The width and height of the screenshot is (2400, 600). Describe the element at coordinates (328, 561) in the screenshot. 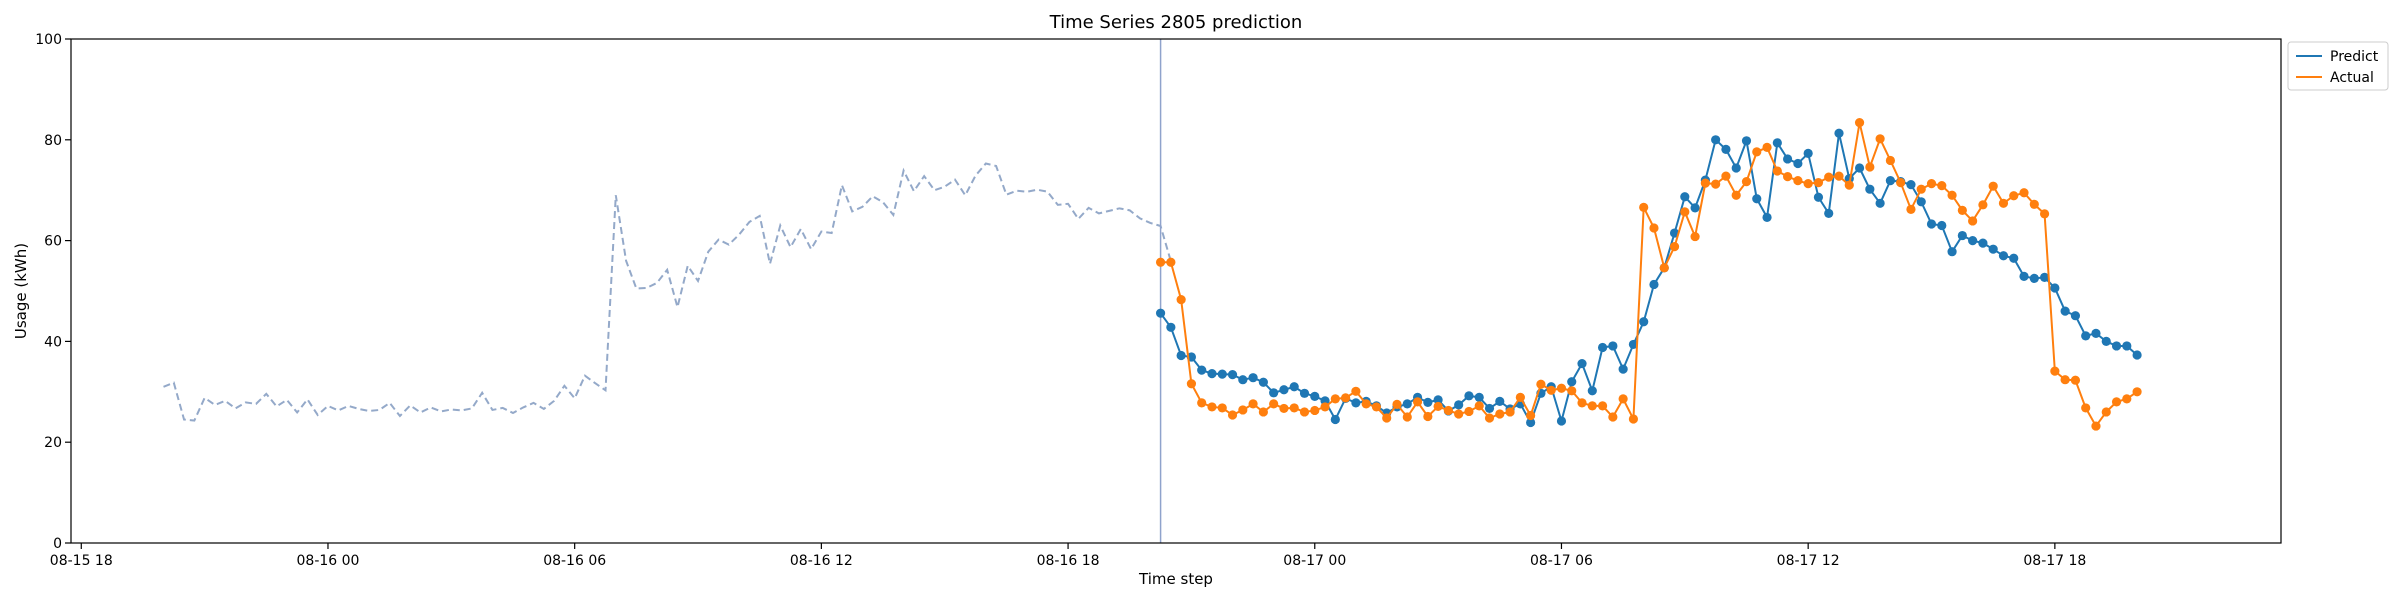

I see `x-tick-label: 08-16 00` at that location.